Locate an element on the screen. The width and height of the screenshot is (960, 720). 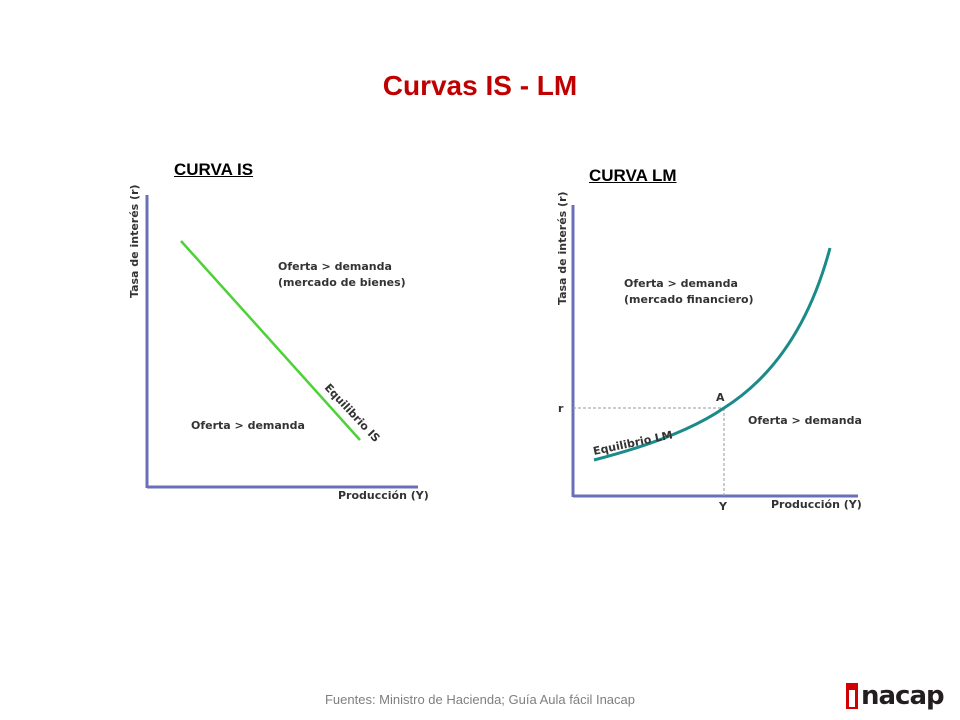
inacap-logo: nacap is located at coordinates (895, 696).